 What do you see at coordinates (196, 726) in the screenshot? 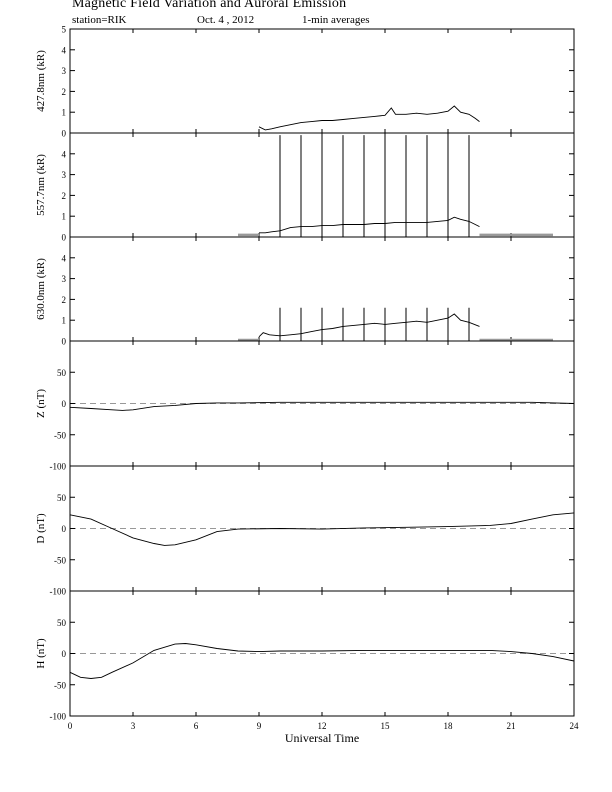
I see `xtick-label-6: 6` at bounding box center [196, 726].